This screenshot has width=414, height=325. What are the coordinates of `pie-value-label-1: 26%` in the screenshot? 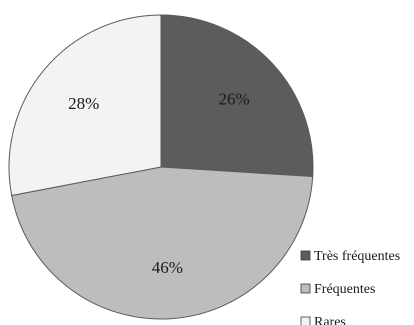 It's located at (234, 98).